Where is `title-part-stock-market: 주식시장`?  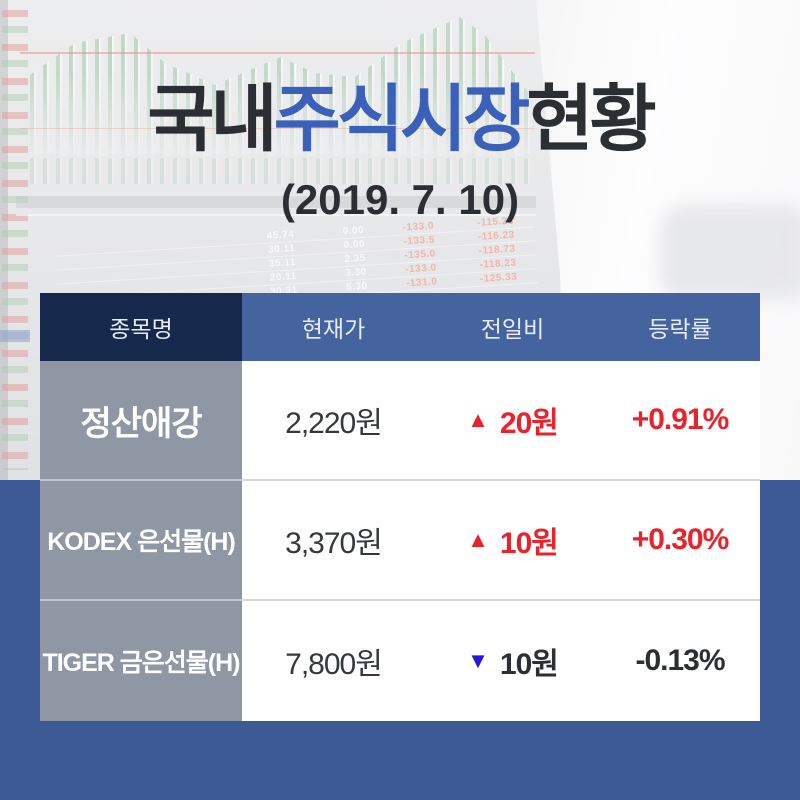
title-part-stock-market: 주식시장 is located at coordinates (402, 119).